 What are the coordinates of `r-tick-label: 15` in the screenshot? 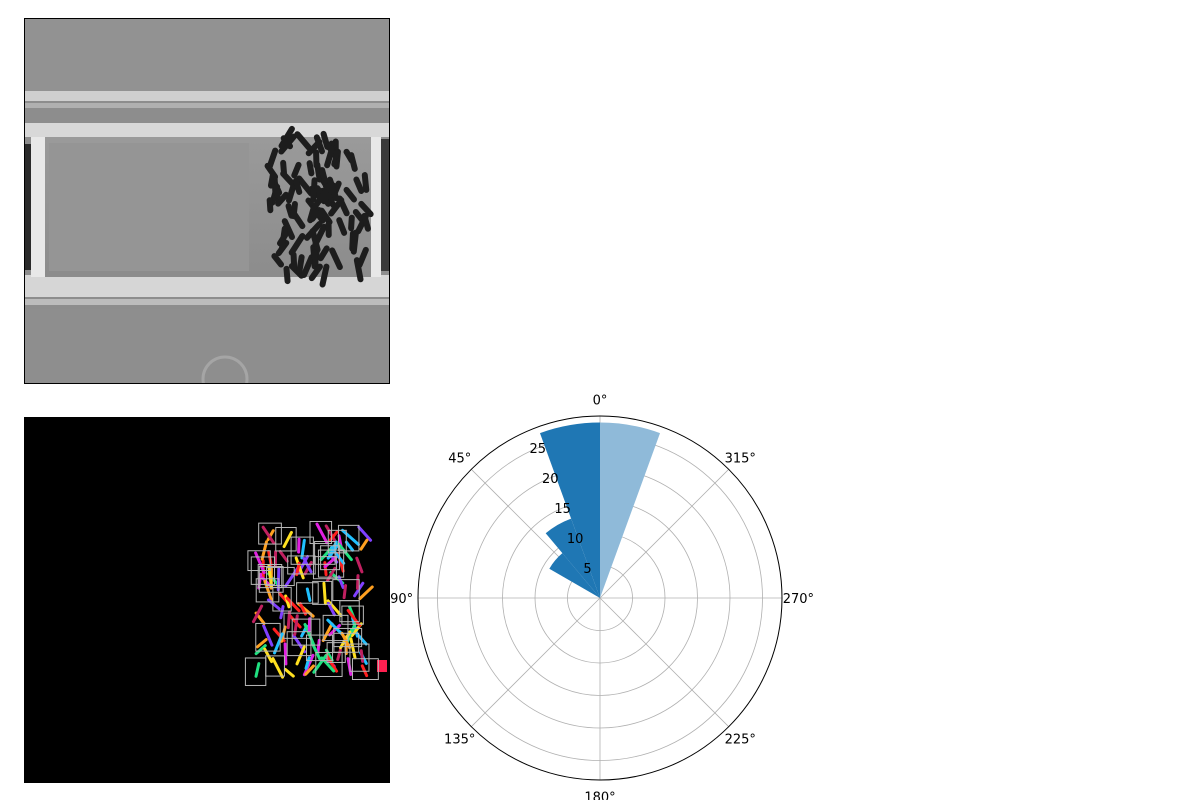 It's located at (562, 509).